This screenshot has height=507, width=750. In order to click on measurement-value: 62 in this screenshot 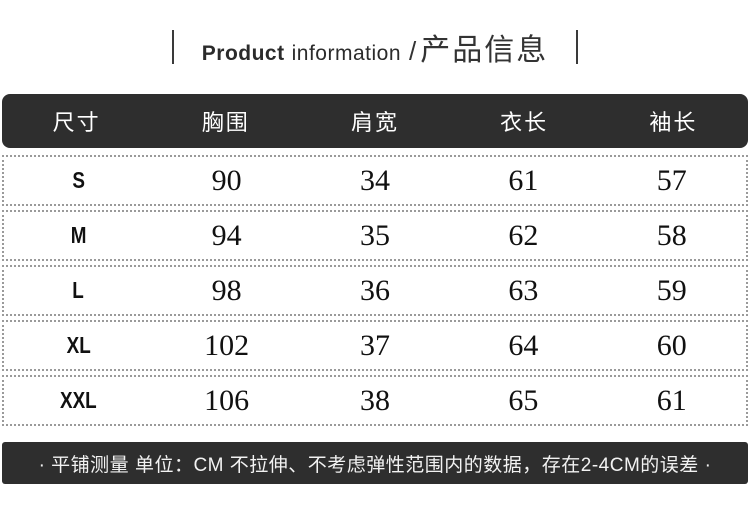, I will do `click(523, 235)`.